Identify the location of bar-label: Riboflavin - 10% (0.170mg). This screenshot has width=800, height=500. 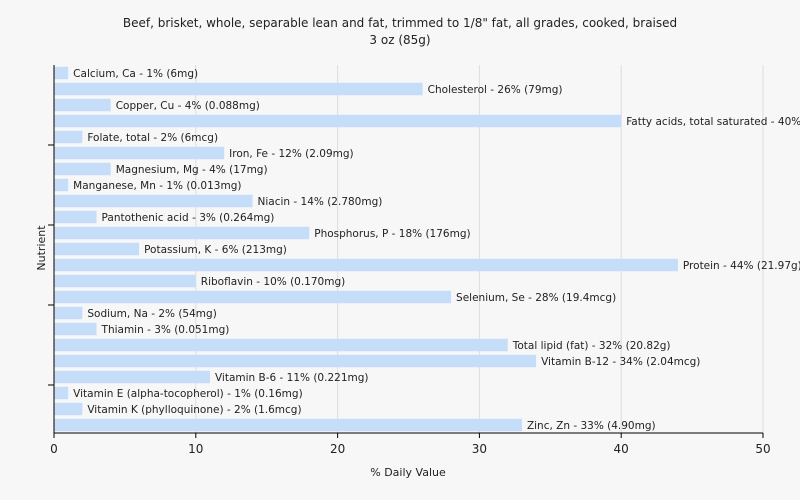
(273, 282).